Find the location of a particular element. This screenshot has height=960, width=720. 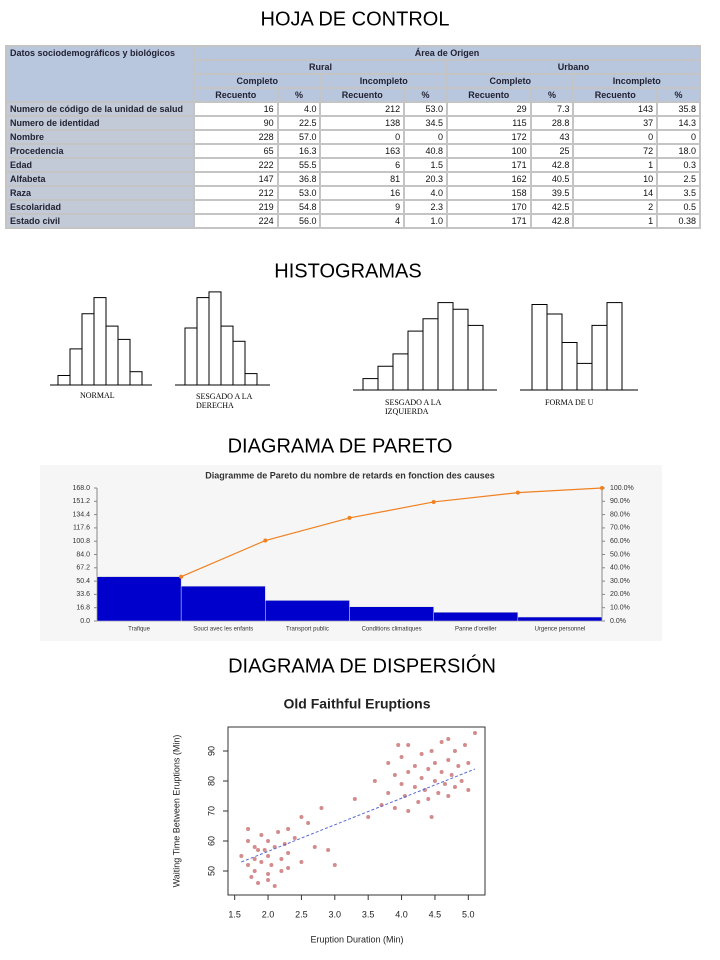

cell: 10 is located at coordinates (615, 179).